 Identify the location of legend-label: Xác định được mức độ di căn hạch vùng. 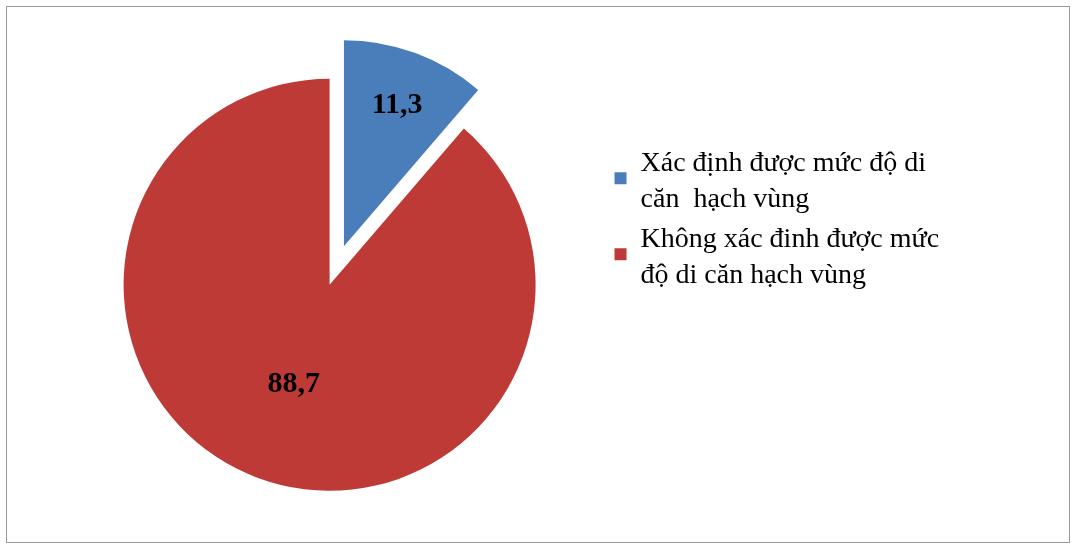
(783, 180).